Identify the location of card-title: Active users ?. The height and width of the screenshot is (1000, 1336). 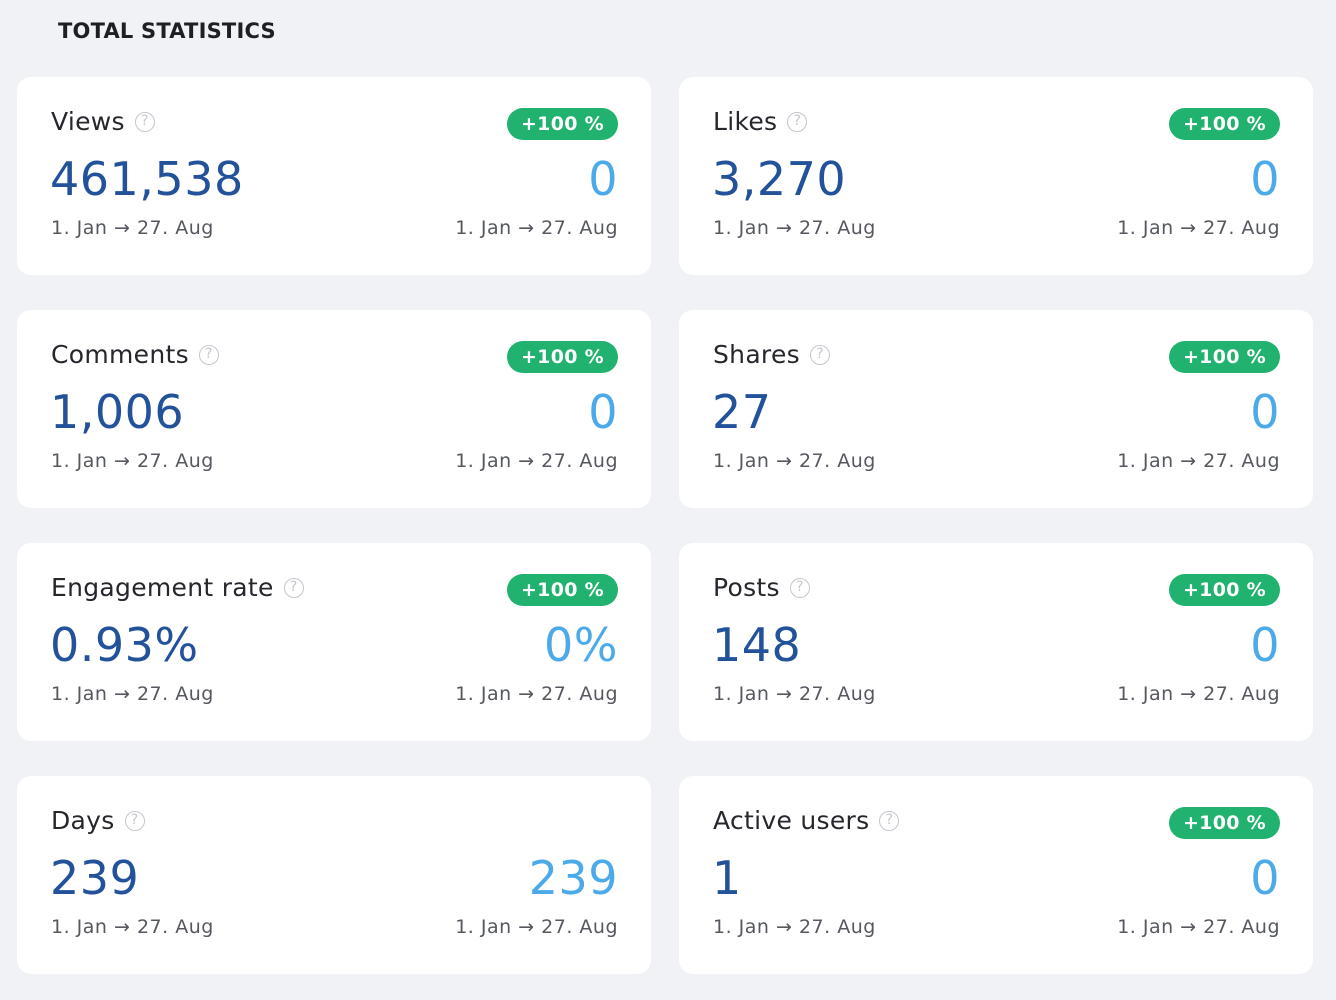
(806, 820).